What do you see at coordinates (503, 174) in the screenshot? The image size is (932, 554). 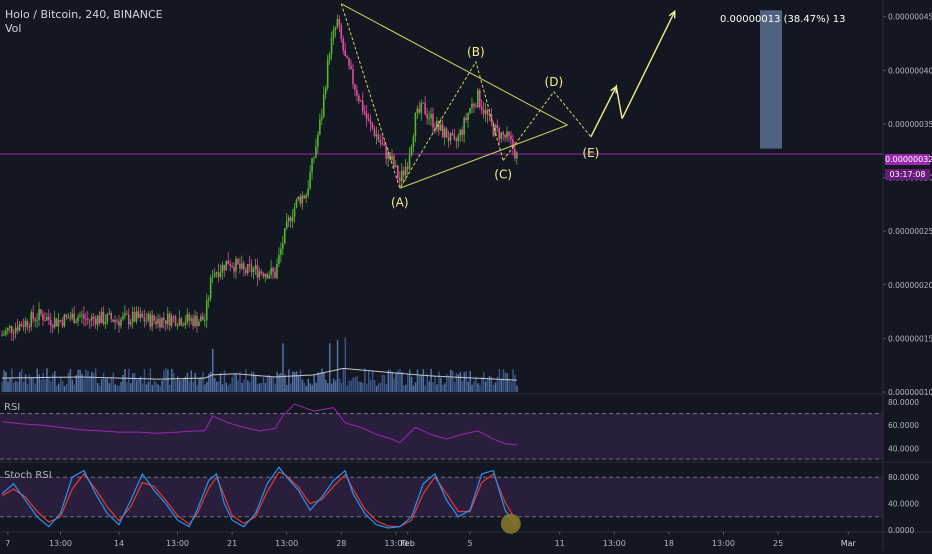 I see `wave-label: (C)` at bounding box center [503, 174].